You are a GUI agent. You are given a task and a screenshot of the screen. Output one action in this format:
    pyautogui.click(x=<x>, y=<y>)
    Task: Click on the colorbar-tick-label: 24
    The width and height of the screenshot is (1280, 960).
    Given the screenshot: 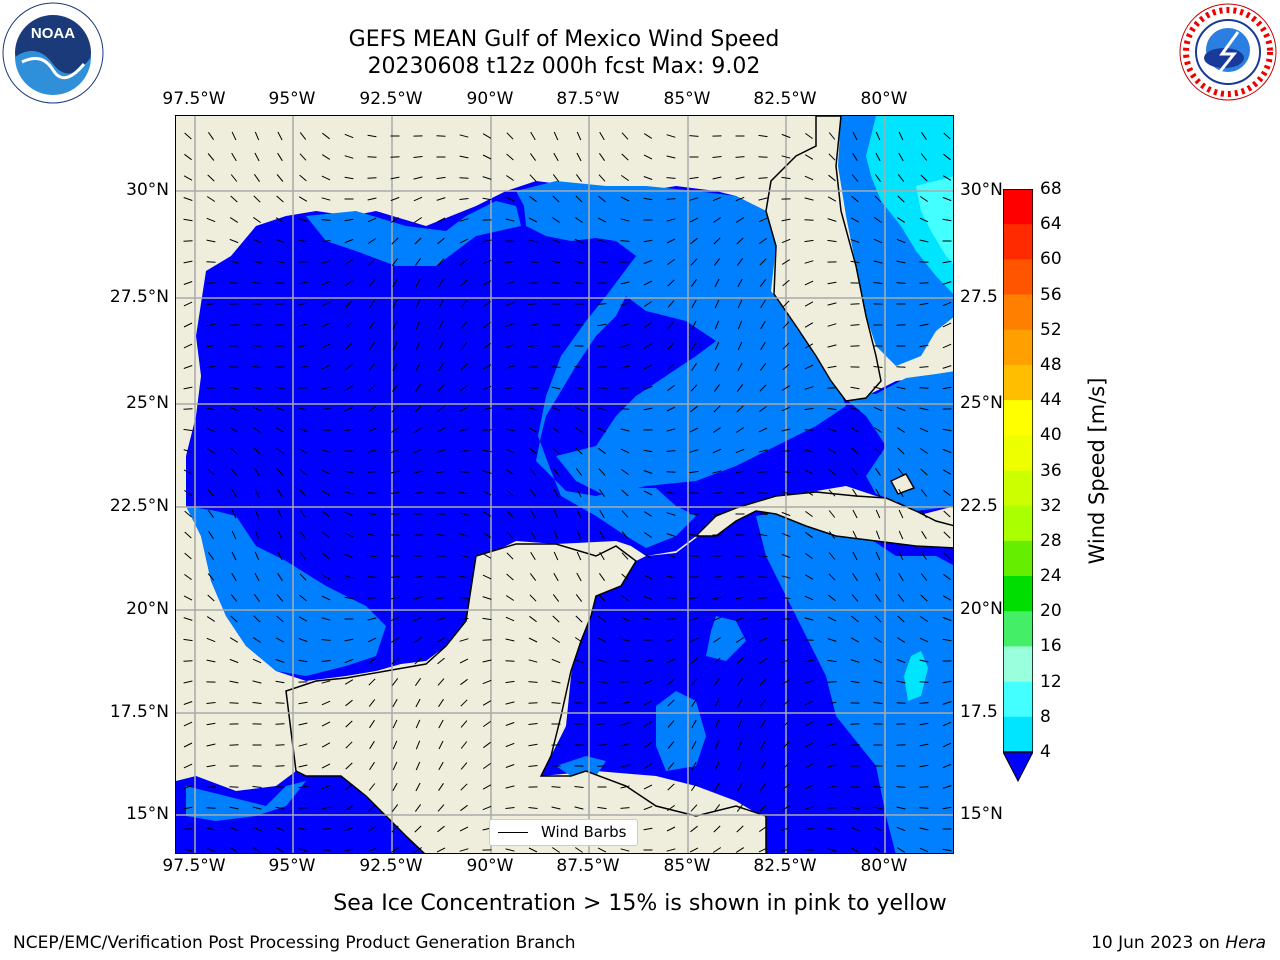 What is the action you would take?
    pyautogui.click(x=1051, y=576)
    